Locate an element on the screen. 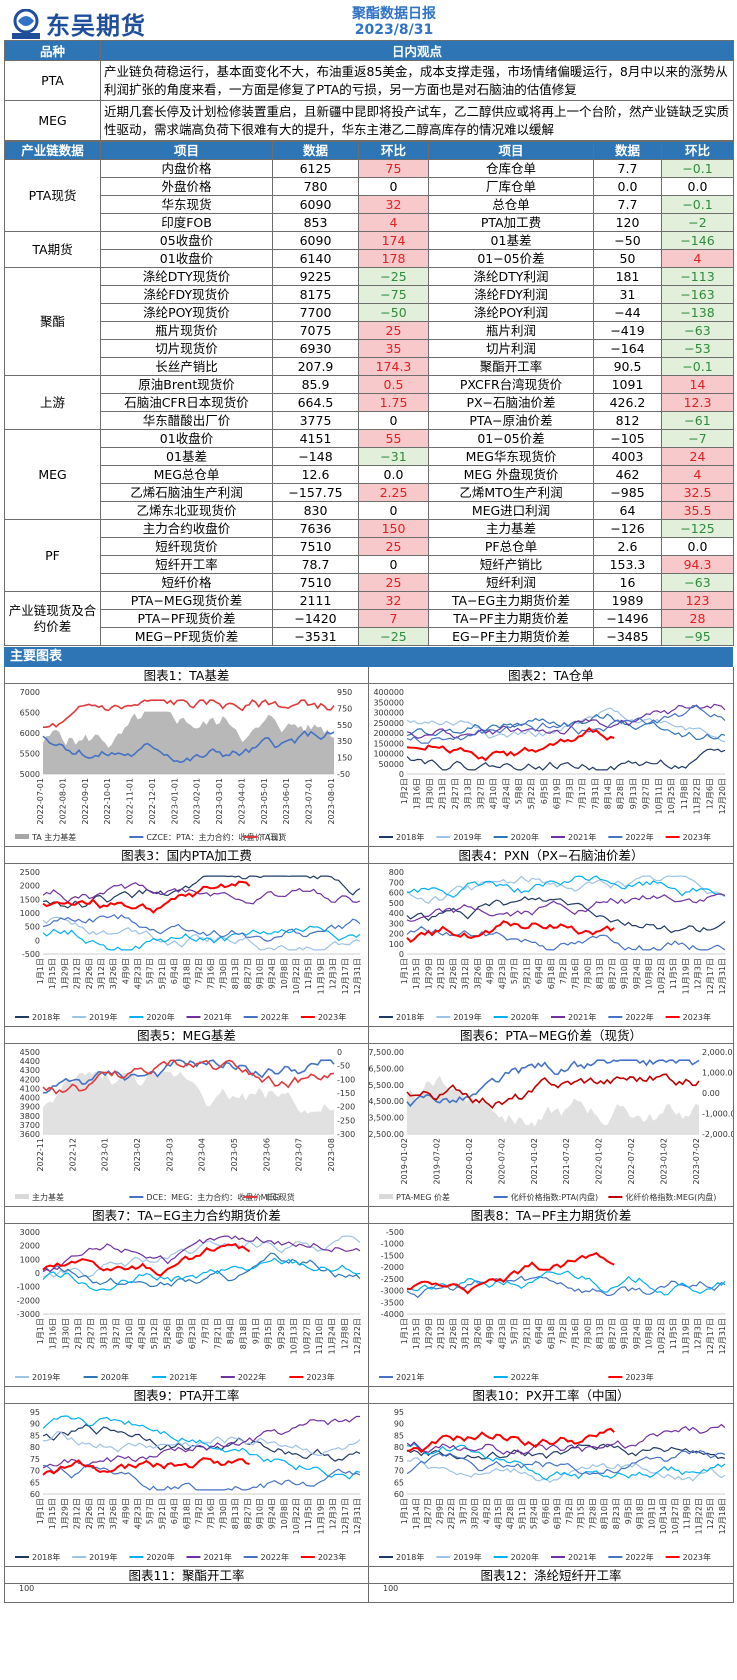 The height and width of the screenshot is (1680, 737). value-cell: 50 is located at coordinates (627, 258).